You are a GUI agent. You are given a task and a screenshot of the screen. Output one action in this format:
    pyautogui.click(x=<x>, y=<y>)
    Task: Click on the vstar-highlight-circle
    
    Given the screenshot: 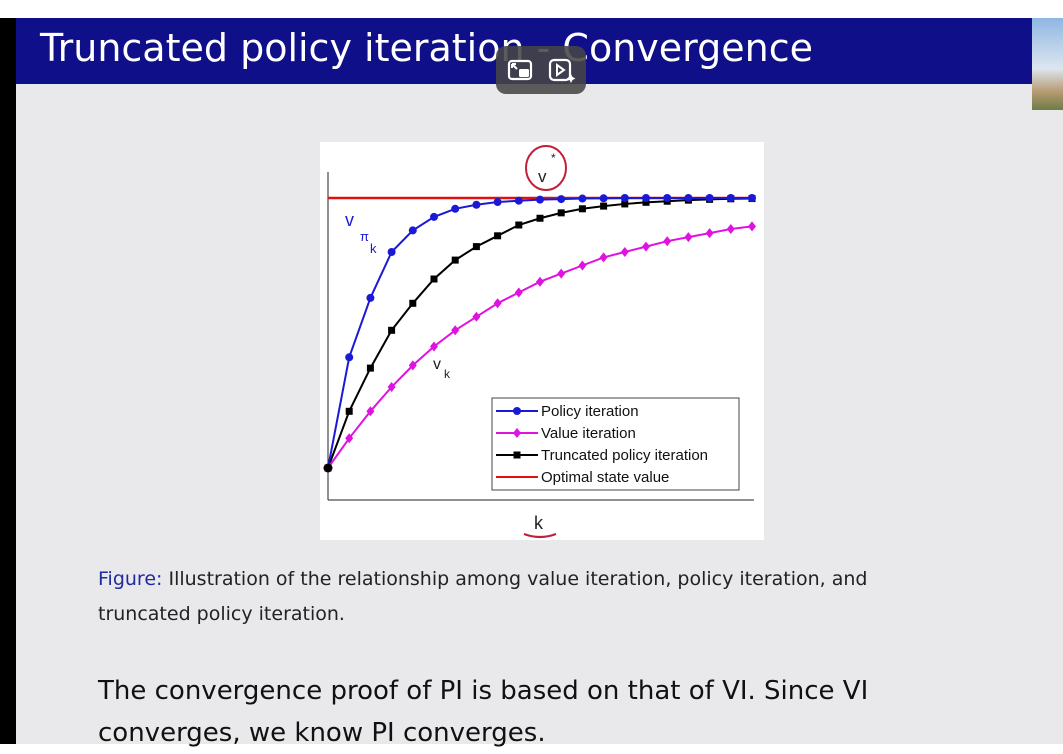 What is the action you would take?
    pyautogui.click(x=546, y=168)
    